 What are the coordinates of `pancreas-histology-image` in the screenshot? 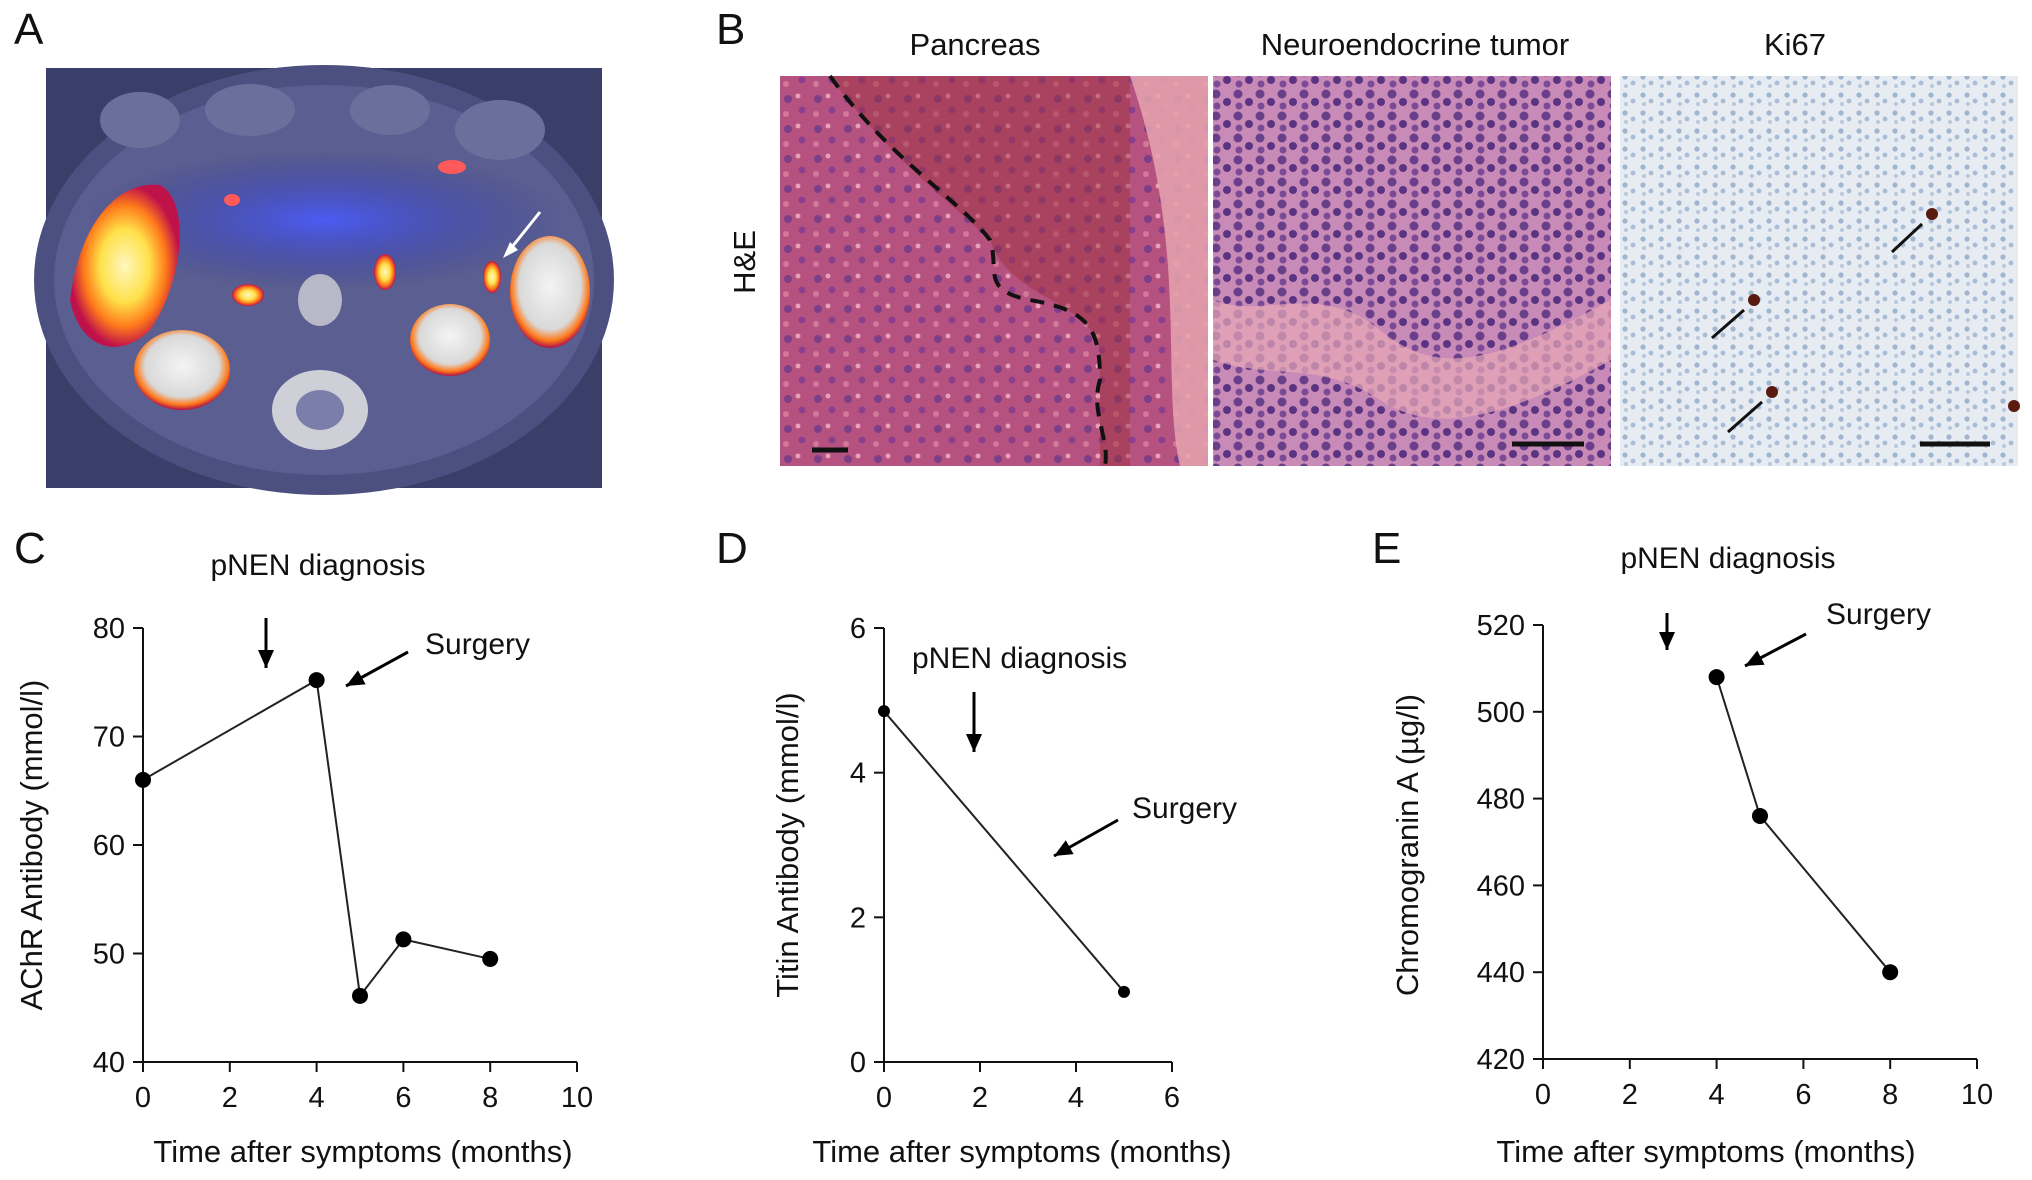 It's located at (994, 270).